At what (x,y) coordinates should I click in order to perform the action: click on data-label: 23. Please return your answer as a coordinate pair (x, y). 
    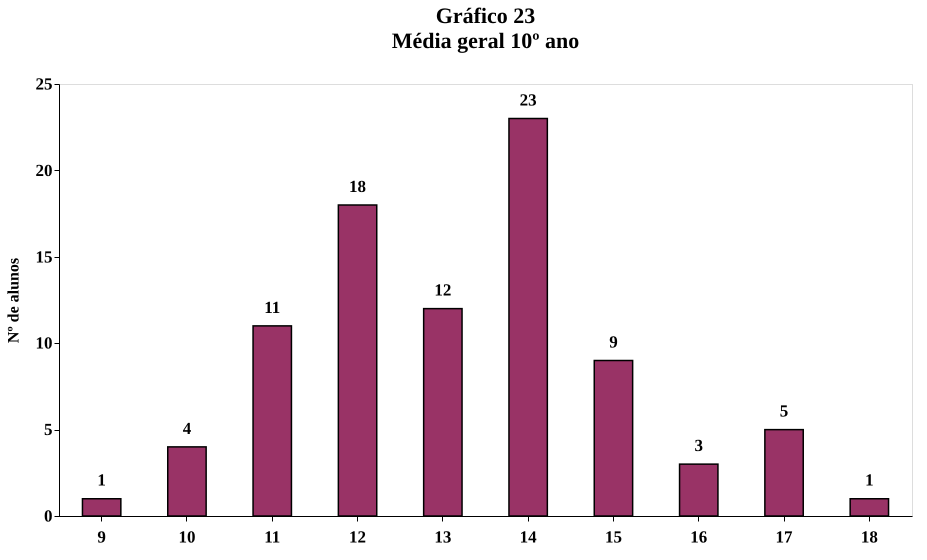
    Looking at the image, I should click on (528, 100).